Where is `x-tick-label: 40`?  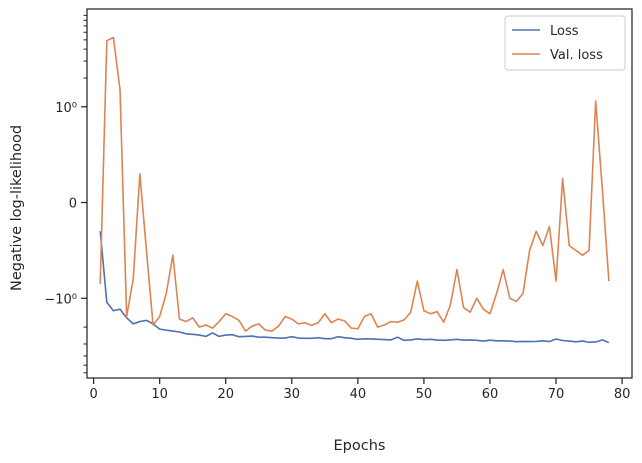 x-tick-label: 40 is located at coordinates (358, 394).